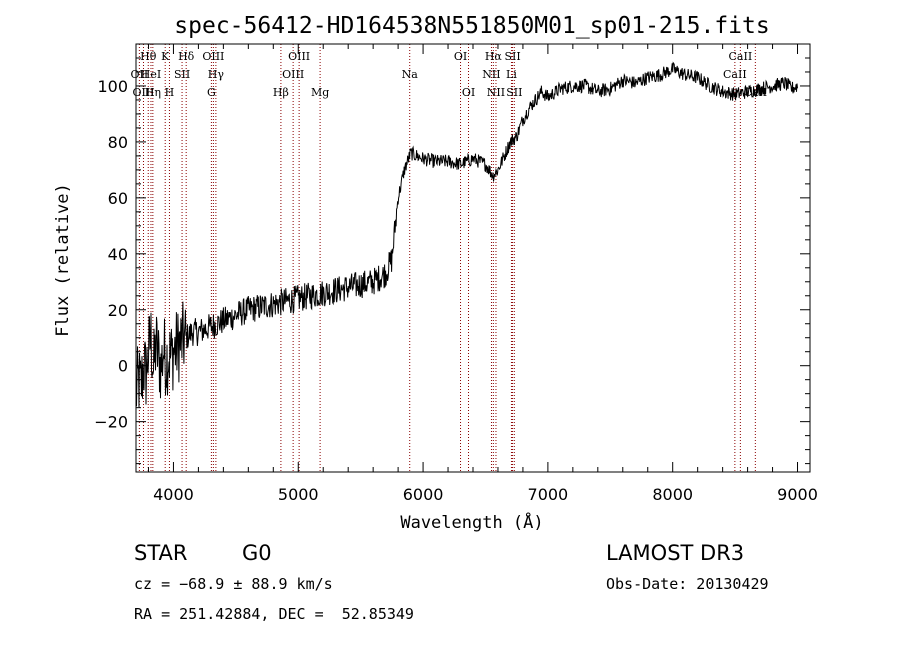  What do you see at coordinates (170, 92) in the screenshot?
I see `spectral-line-label: H` at bounding box center [170, 92].